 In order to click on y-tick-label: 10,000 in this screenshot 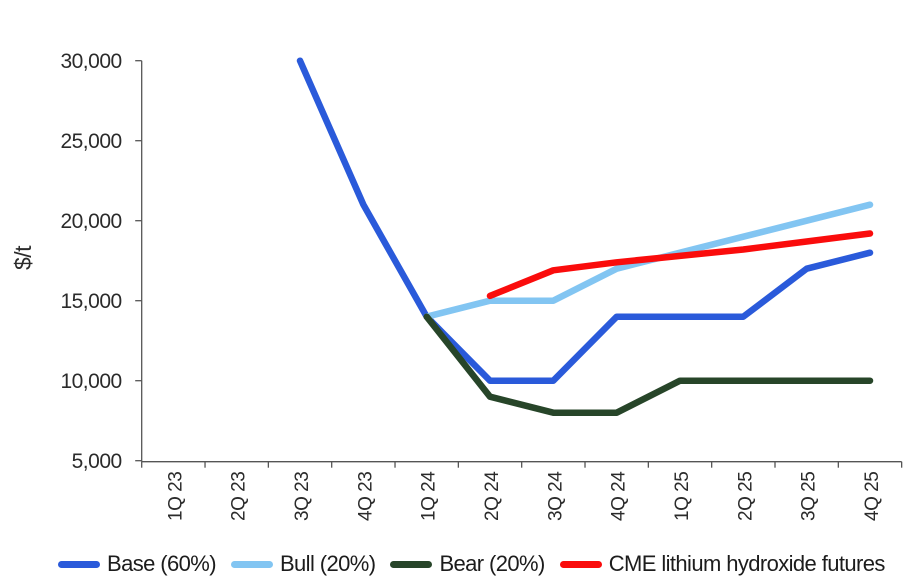, I will do `click(90, 381)`.